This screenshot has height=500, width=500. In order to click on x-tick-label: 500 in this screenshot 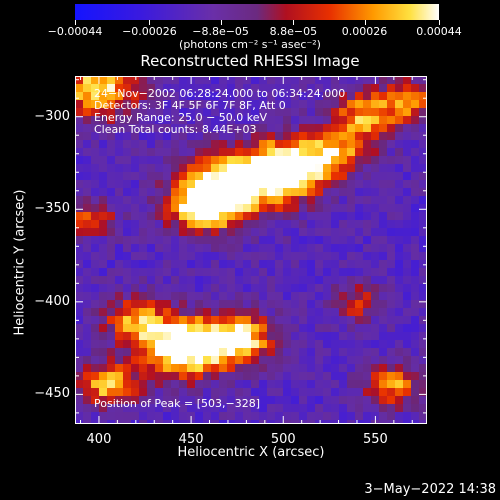, I will do `click(283, 439)`.